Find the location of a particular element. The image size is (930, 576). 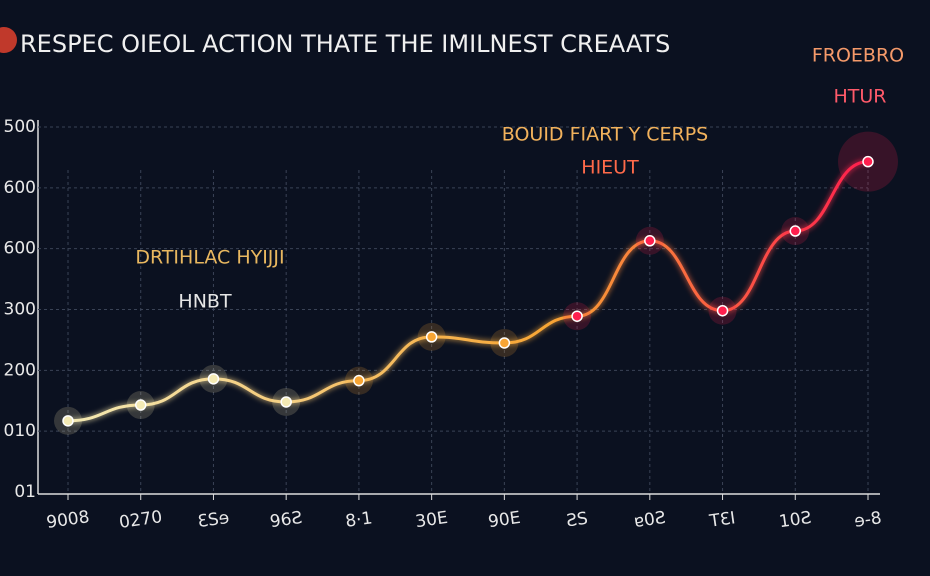

annotation: FROEBRO is located at coordinates (858, 56).